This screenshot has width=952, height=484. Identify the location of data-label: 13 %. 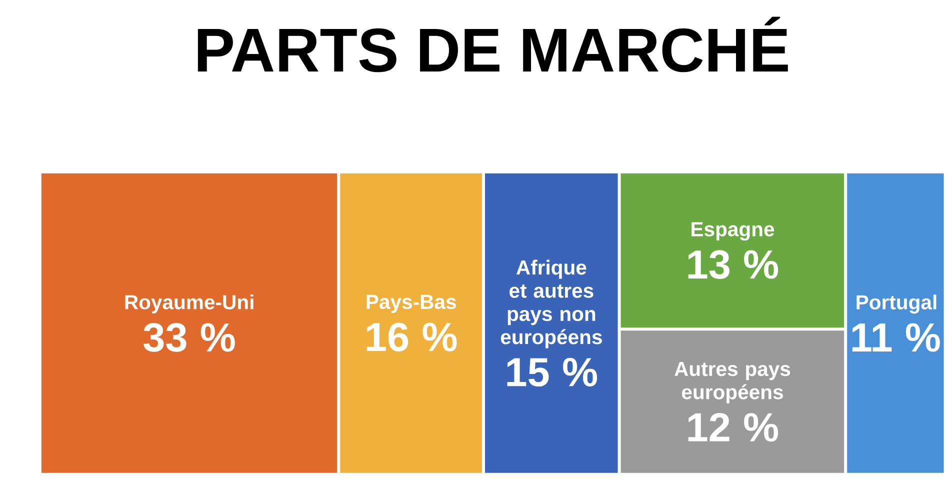
(733, 264).